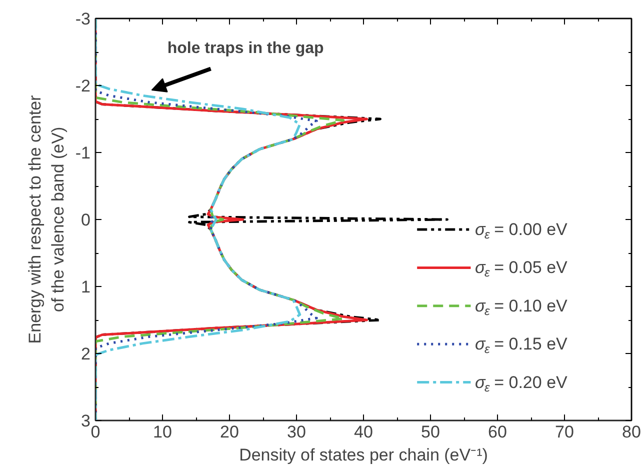  Describe the element at coordinates (497, 432) in the screenshot. I see `x-tick-label: 60` at that location.